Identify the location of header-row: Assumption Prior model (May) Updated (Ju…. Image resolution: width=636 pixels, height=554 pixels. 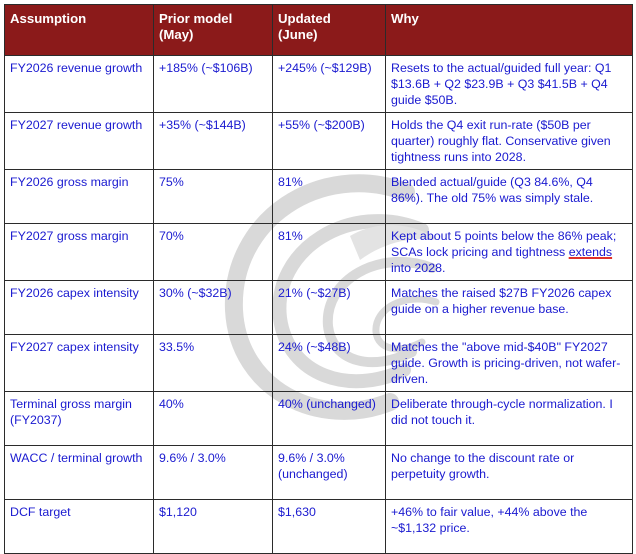
(318, 30).